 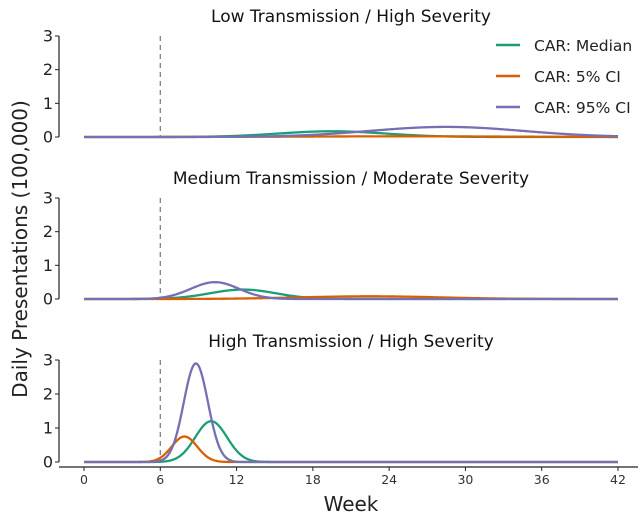 What do you see at coordinates (84, 479) in the screenshot?
I see `x-tick-label: 0` at bounding box center [84, 479].